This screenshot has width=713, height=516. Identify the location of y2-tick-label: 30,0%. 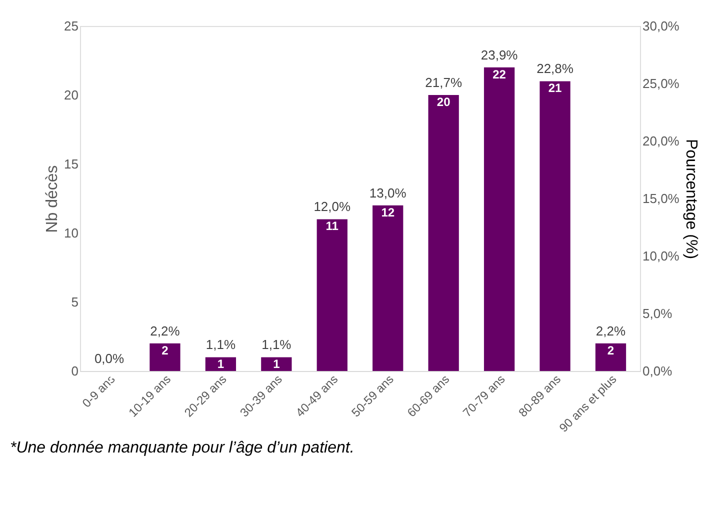
(661, 26).